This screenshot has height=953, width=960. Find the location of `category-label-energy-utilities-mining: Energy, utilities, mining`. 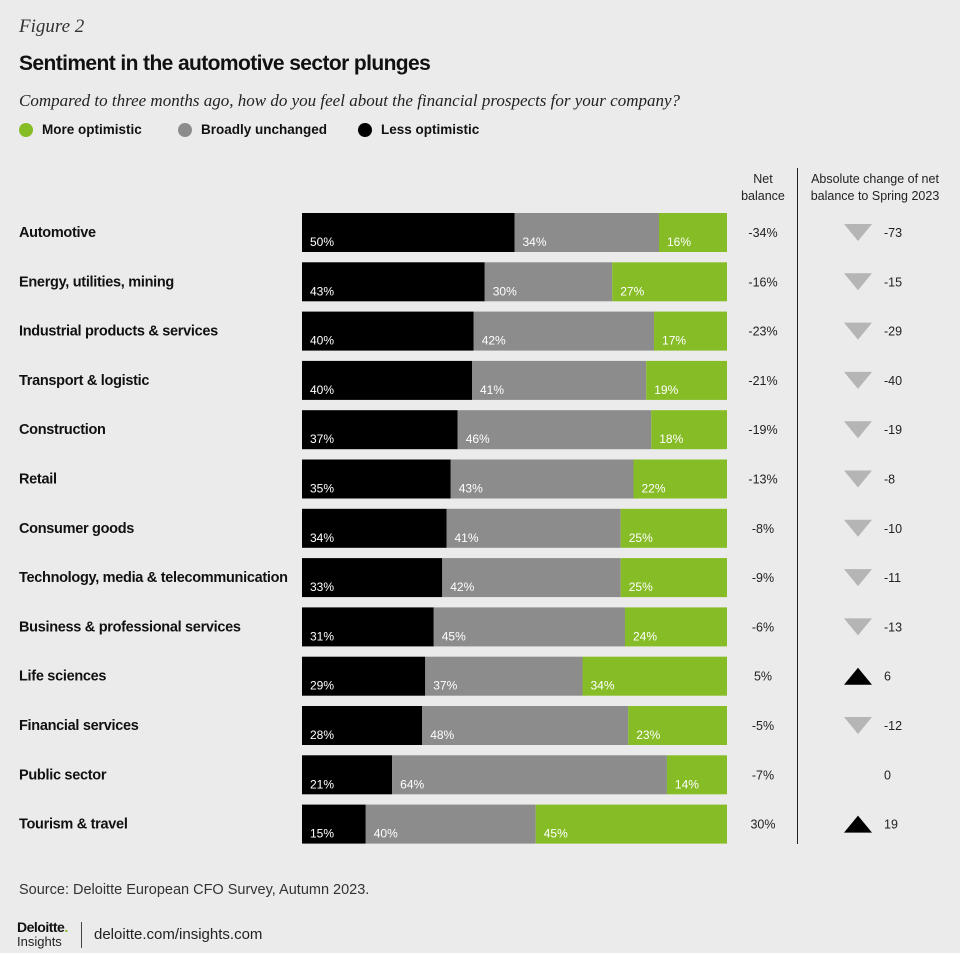

category-label-energy-utilities-mining: Energy, utilities, mining is located at coordinates (96, 282).